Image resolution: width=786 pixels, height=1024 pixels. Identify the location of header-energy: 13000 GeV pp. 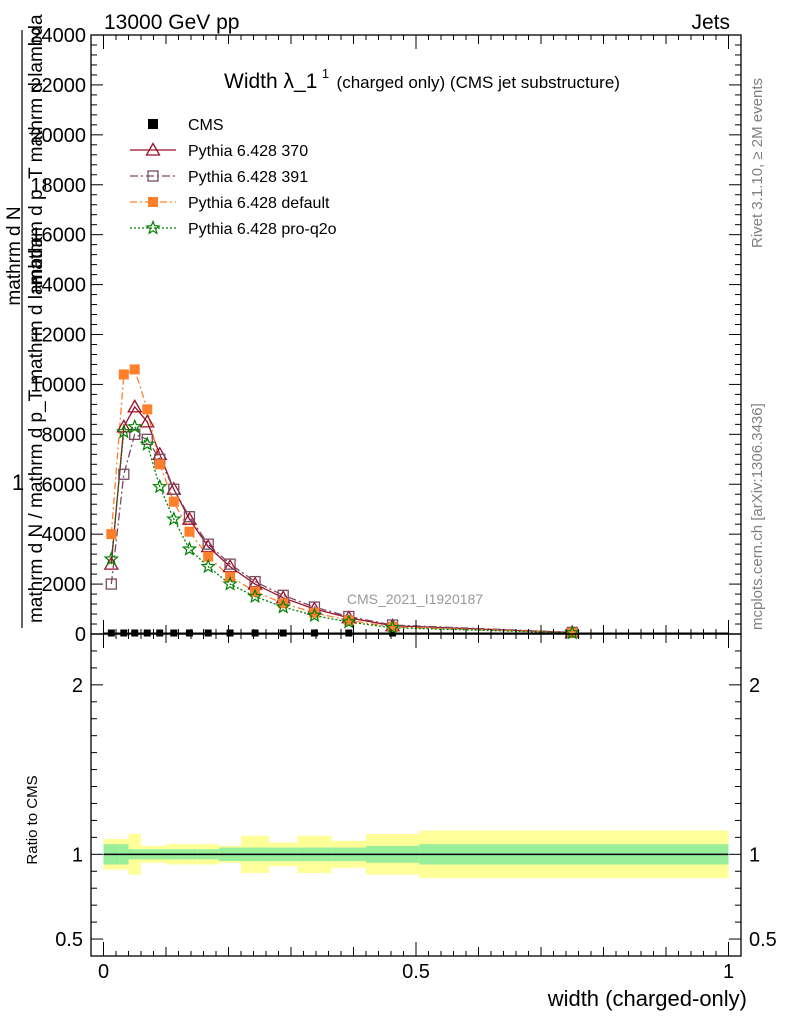
(171, 22).